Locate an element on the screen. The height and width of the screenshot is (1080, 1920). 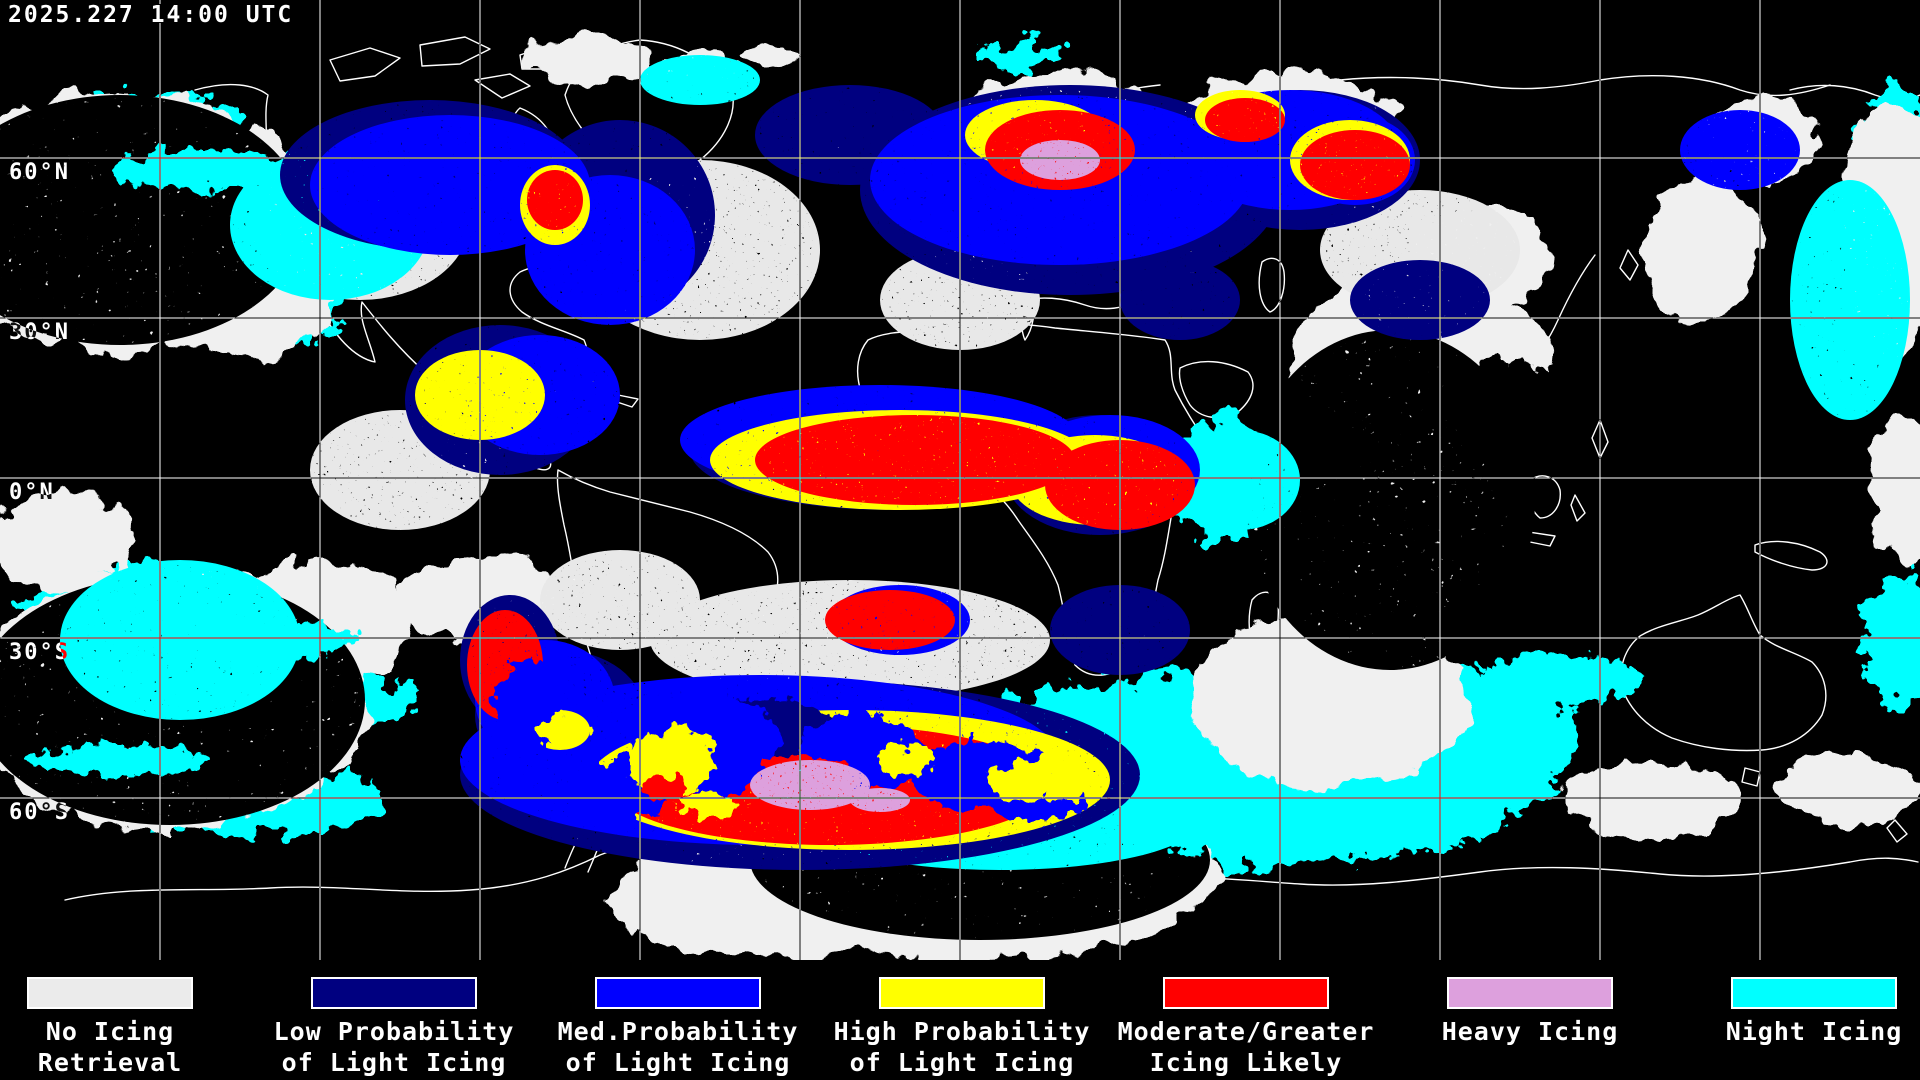
timestamp: 2025.227 14:00 UTC is located at coordinates (151, 15).